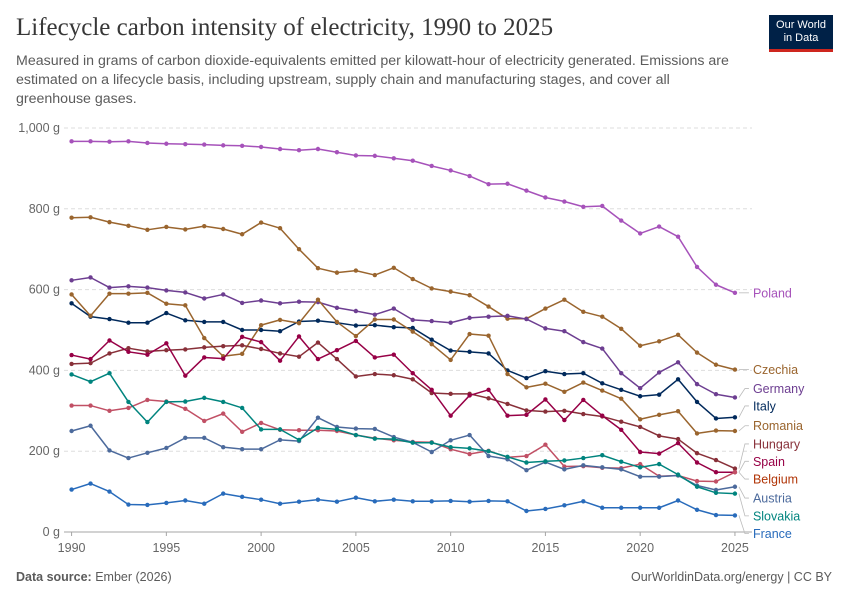  What do you see at coordinates (546, 548) in the screenshot?
I see `x-tick-label: 2015` at bounding box center [546, 548].